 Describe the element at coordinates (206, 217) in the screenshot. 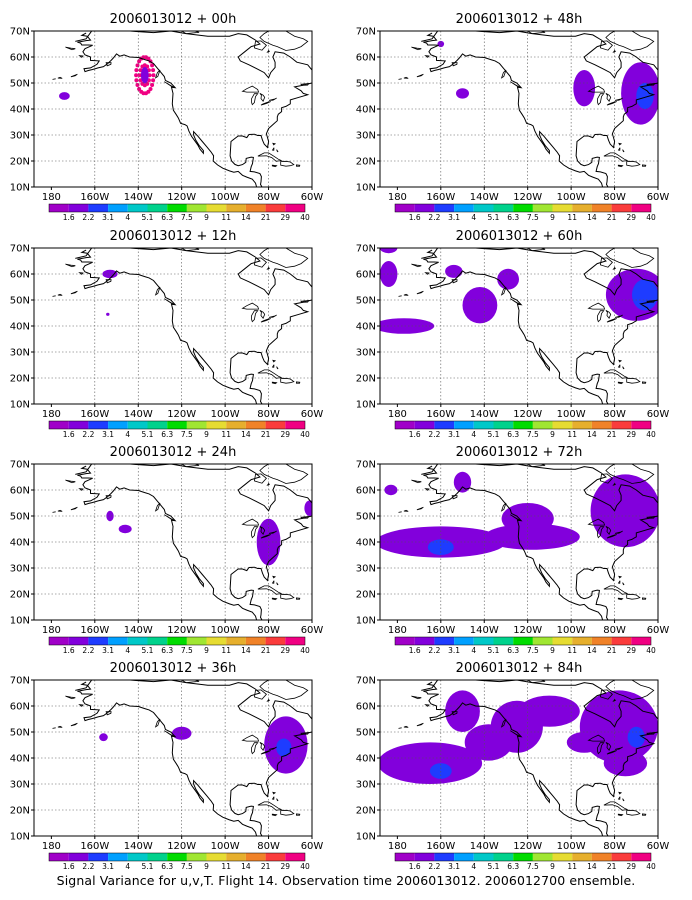

I see `colorbar-label: 9` at that location.